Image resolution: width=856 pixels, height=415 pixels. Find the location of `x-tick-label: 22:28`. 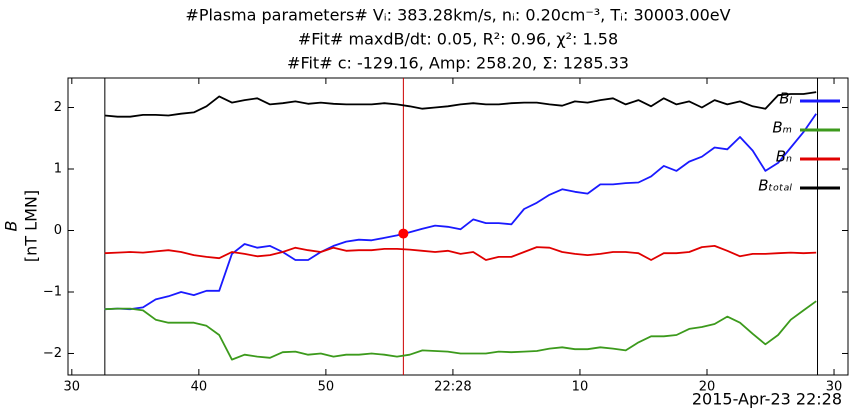

x-tick-label: 22:28 is located at coordinates (452, 387).